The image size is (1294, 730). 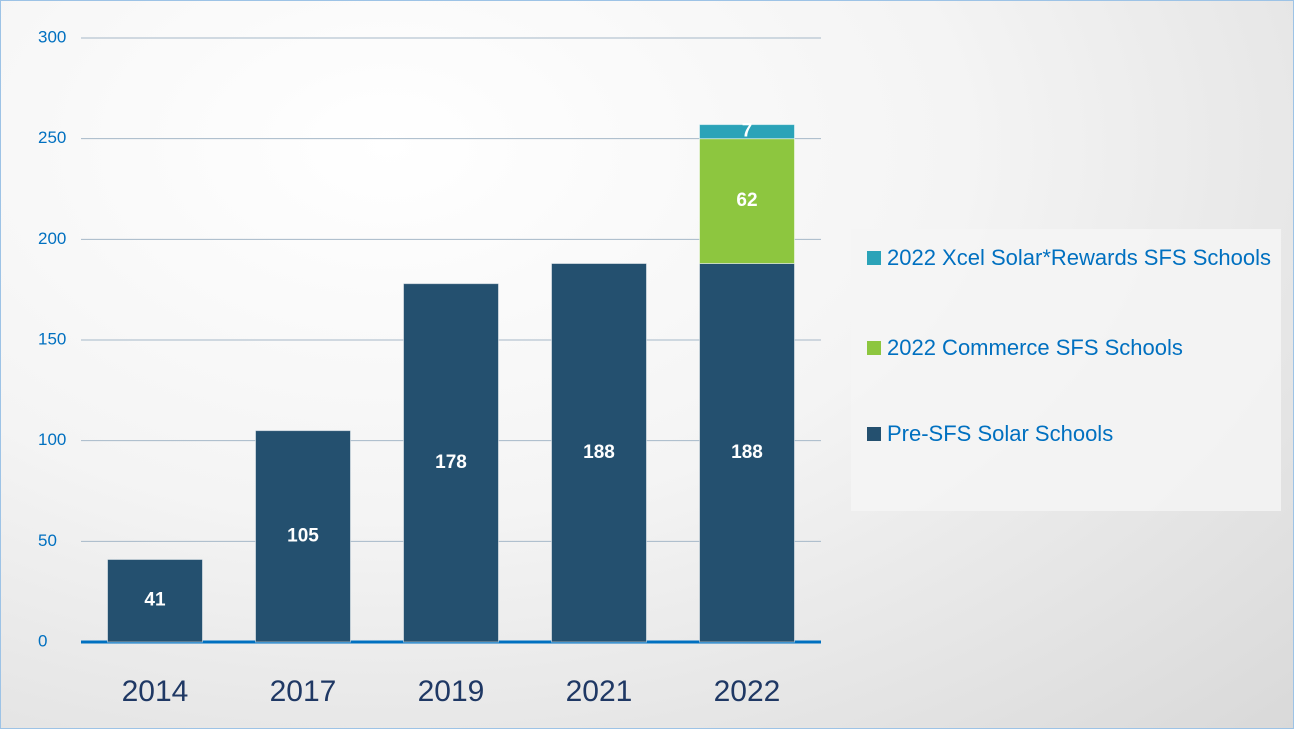 I want to click on legend-label: Pre-SFS Solar Schools, so click(x=1000, y=433).